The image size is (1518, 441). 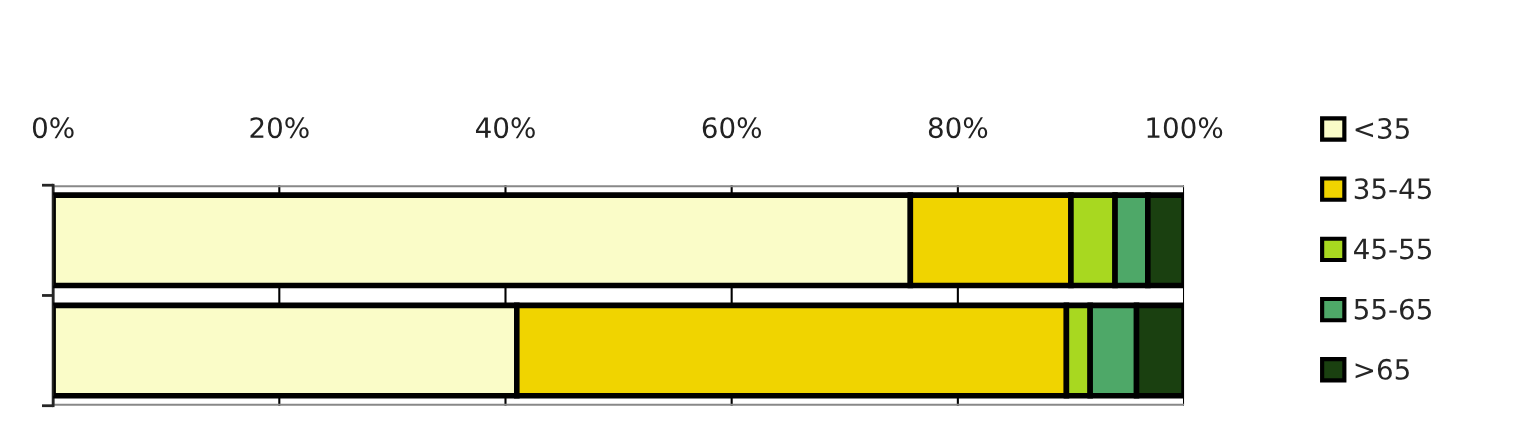 I want to click on legend-label: >65, so click(x=1382, y=369).